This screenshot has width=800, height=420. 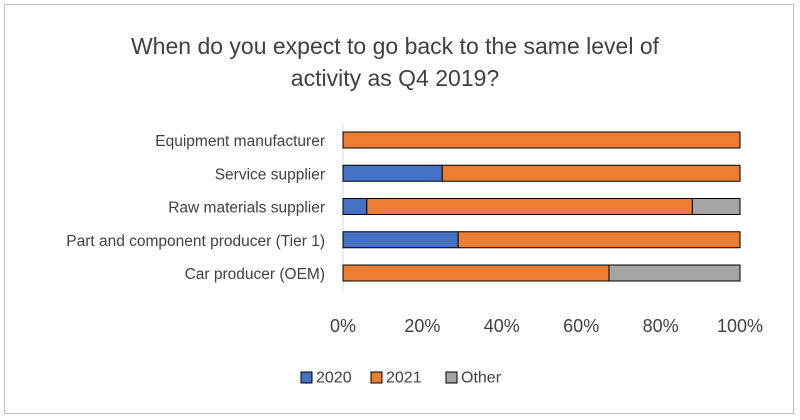 I want to click on x-tick-label-5: 80%, so click(x=661, y=326).